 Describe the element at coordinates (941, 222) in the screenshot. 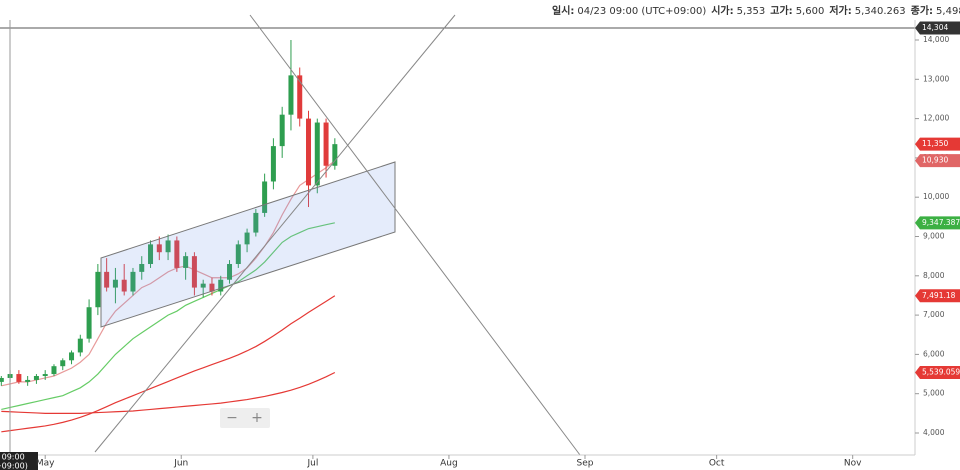

I see `ma-badge-label: 9,347.387` at that location.